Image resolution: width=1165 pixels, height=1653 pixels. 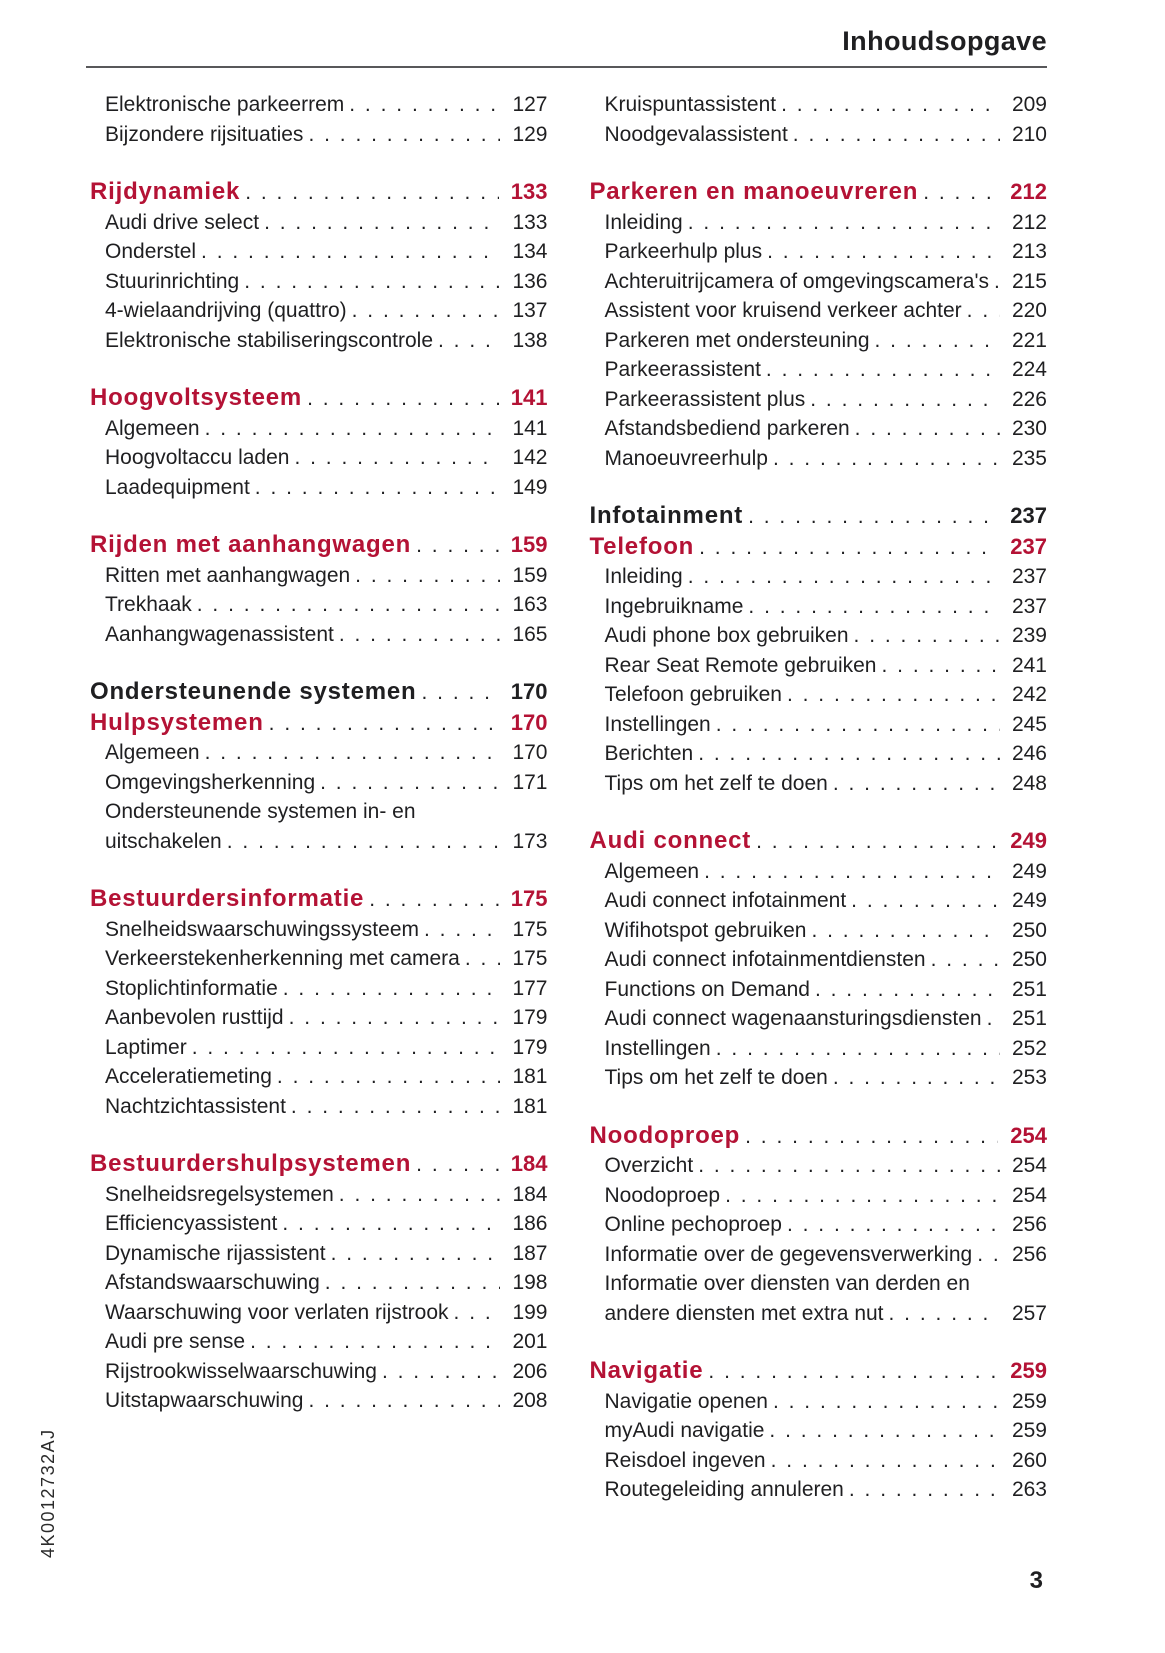 I want to click on toc-entry-page: 251, so click(x=1029, y=1018).